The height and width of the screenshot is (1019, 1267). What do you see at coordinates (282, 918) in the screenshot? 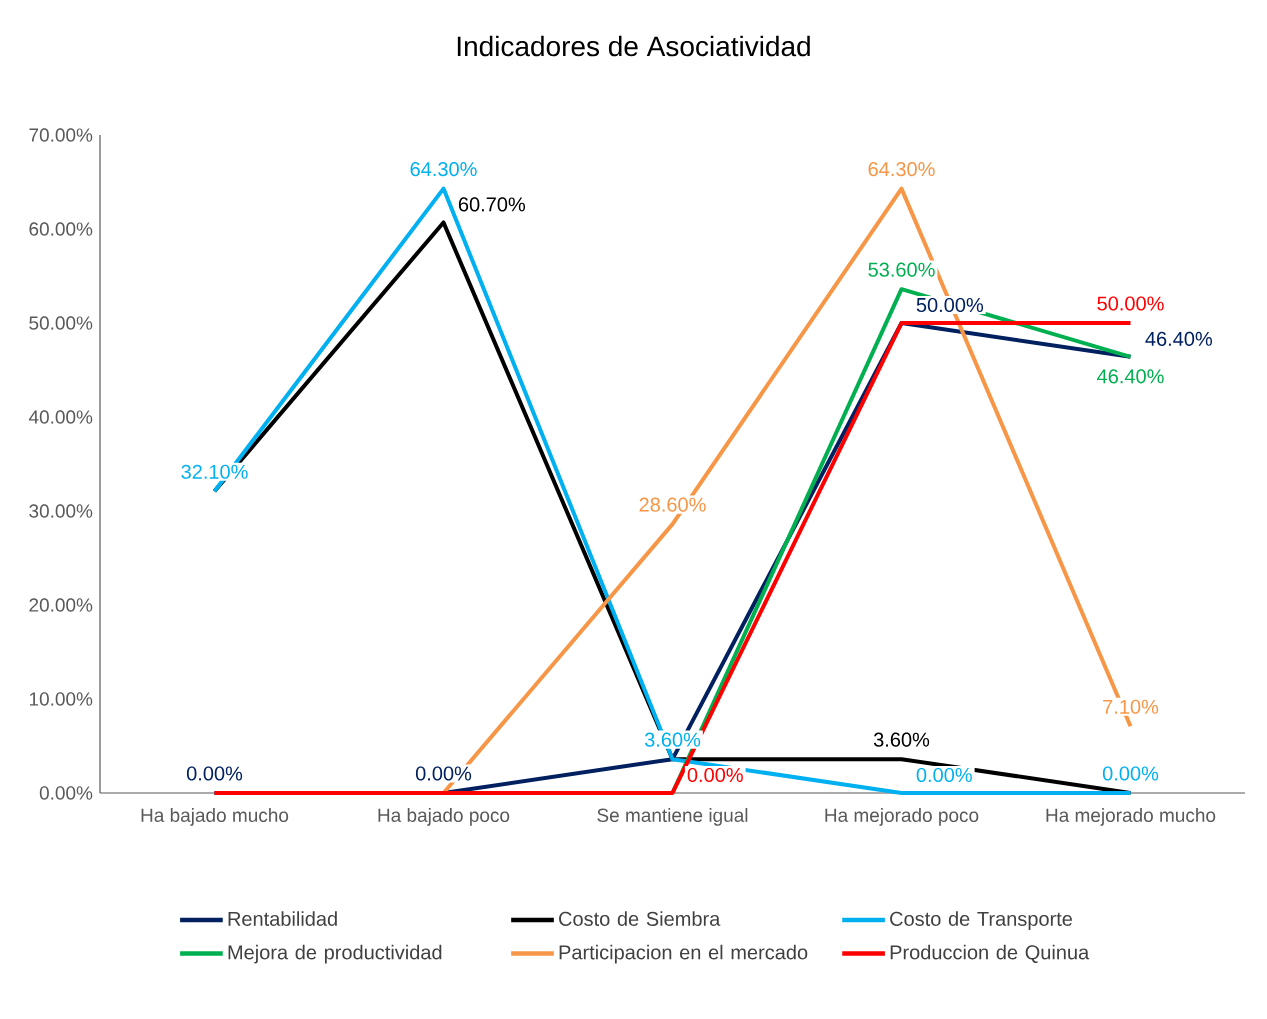
I see `legend-label: Rentabilidad` at bounding box center [282, 918].